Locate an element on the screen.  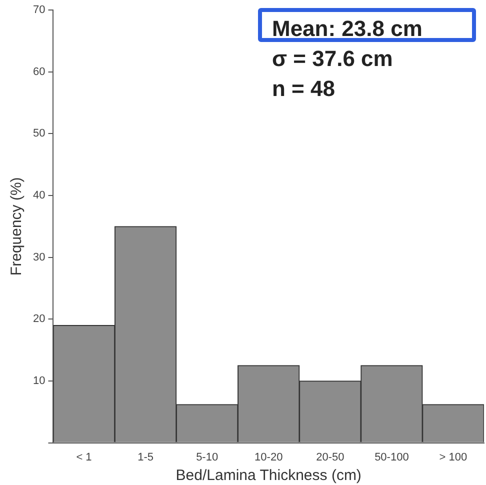
x-tick-label: 20-50 is located at coordinates (330, 457).